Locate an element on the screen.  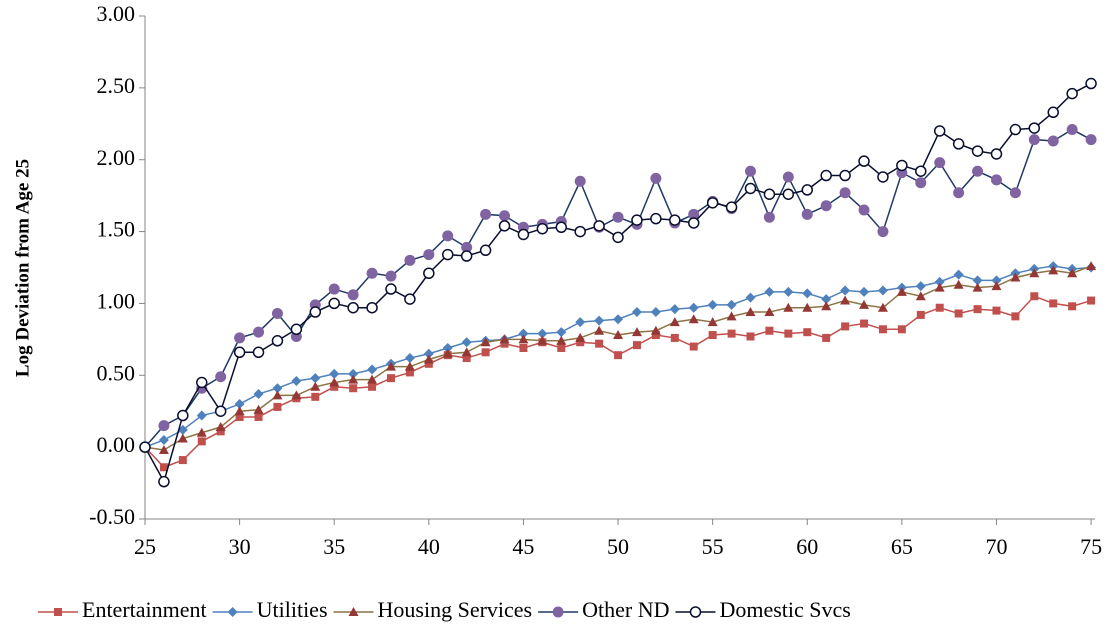
legend-item: Entertainment is located at coordinates (122, 609).